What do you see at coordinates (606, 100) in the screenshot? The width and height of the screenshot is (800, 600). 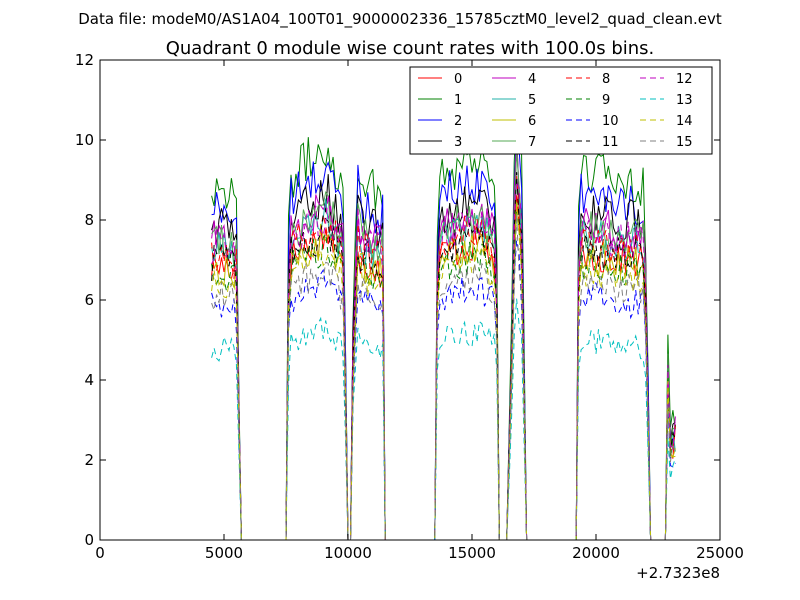 I see `legend-label-9: 9` at bounding box center [606, 100].